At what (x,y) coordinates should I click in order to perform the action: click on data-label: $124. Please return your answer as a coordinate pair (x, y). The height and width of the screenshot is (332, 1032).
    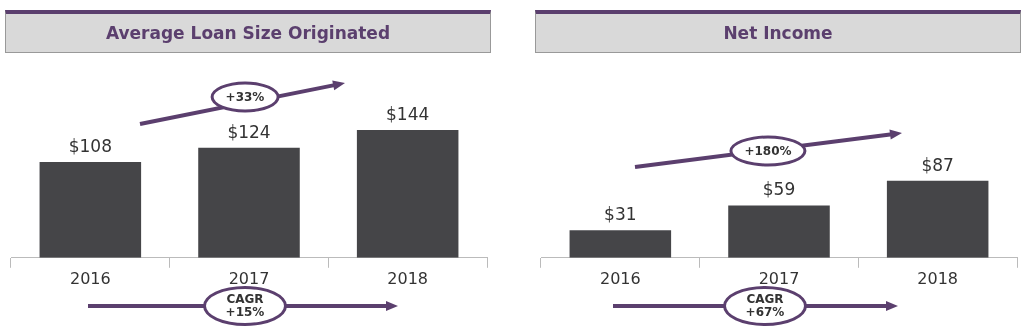
    Looking at the image, I should click on (249, 131).